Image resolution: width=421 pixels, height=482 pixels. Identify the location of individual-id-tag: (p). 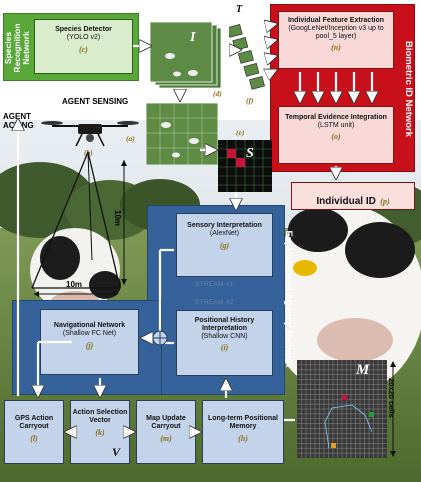
(385, 201).